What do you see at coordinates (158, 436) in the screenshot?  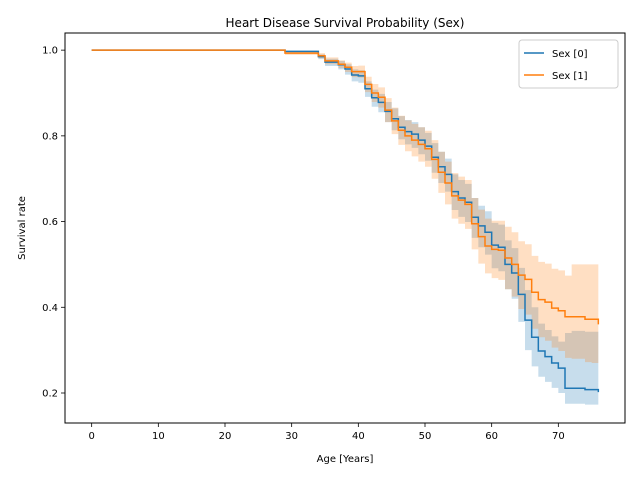 I see `x-tick-label: 10` at bounding box center [158, 436].